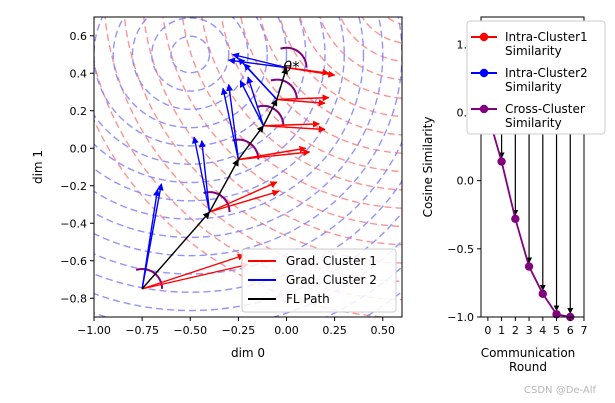  What do you see at coordinates (239, 330) in the screenshot?
I see `x-tick-label: −0.25` at bounding box center [239, 330].